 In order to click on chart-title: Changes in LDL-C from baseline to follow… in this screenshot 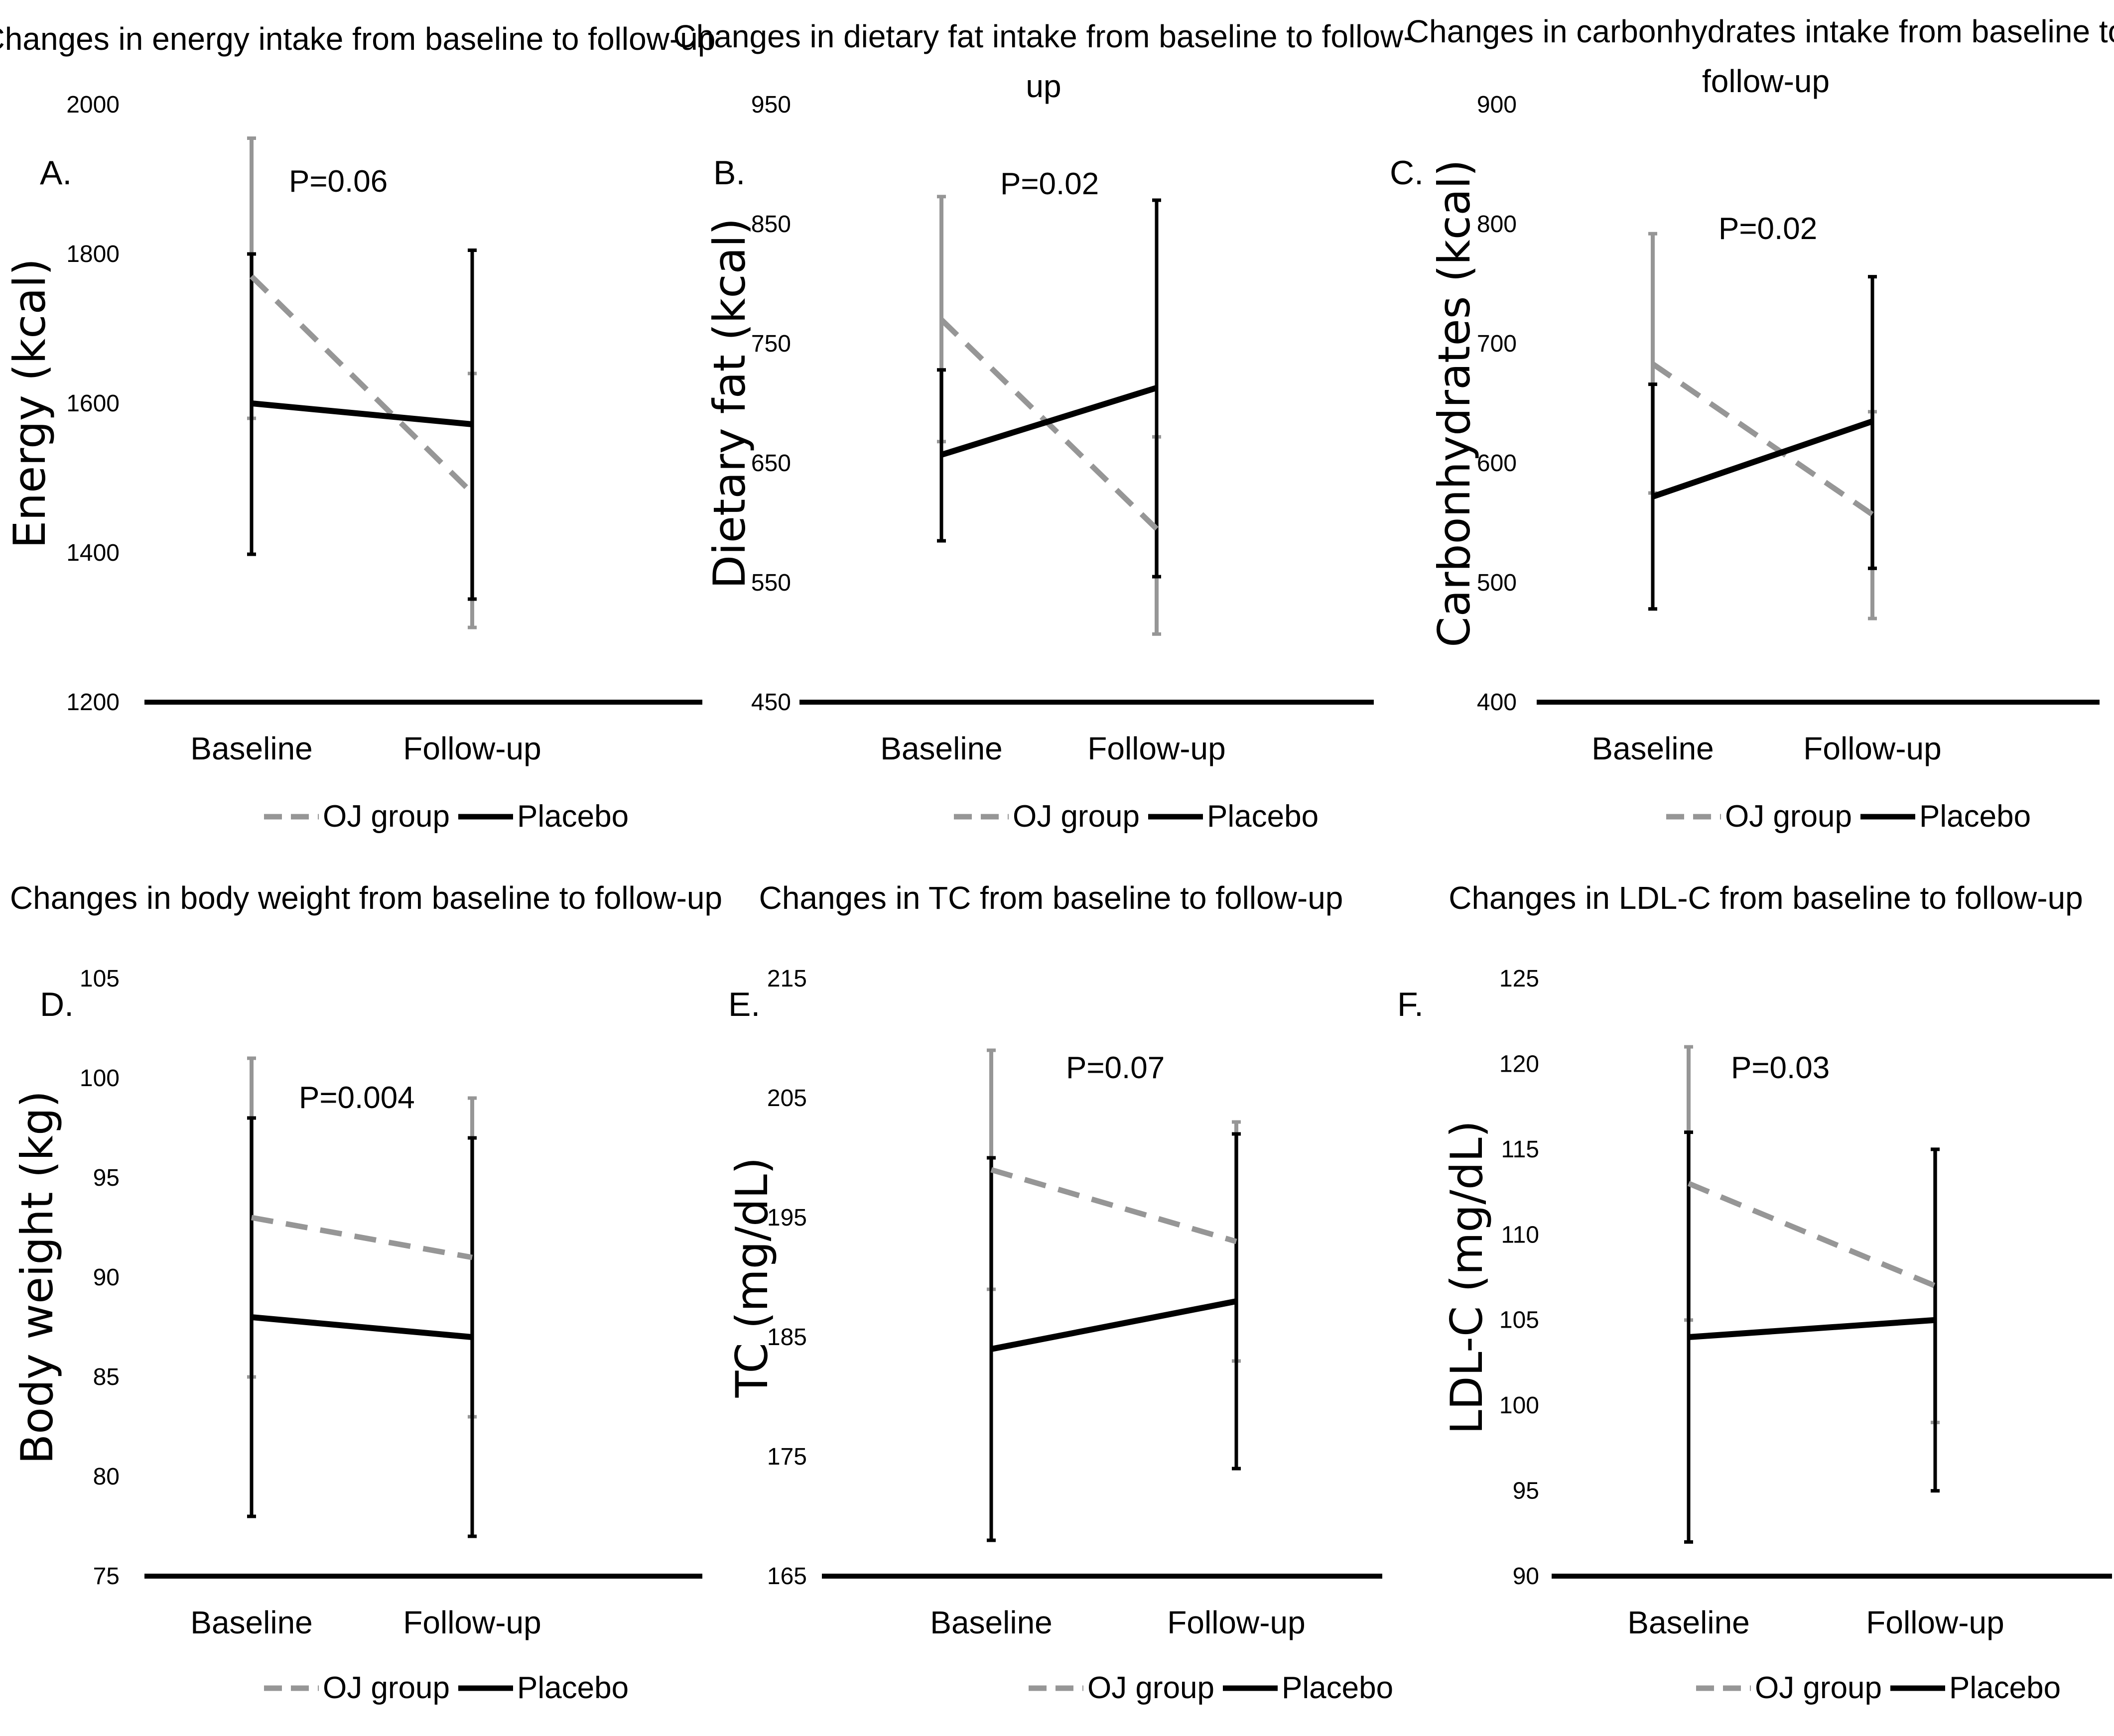, I will do `click(1766, 898)`.